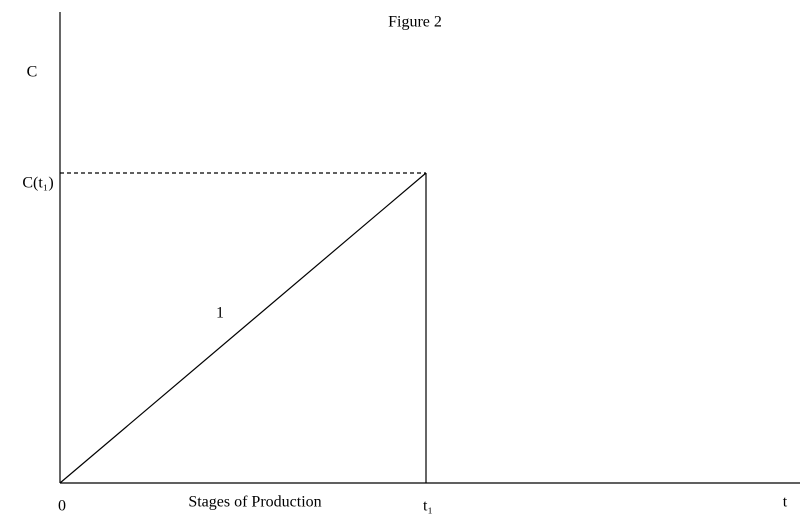 The image size is (812, 518). Describe the element at coordinates (32, 72) in the screenshot. I see `y-axis-label: C` at that location.